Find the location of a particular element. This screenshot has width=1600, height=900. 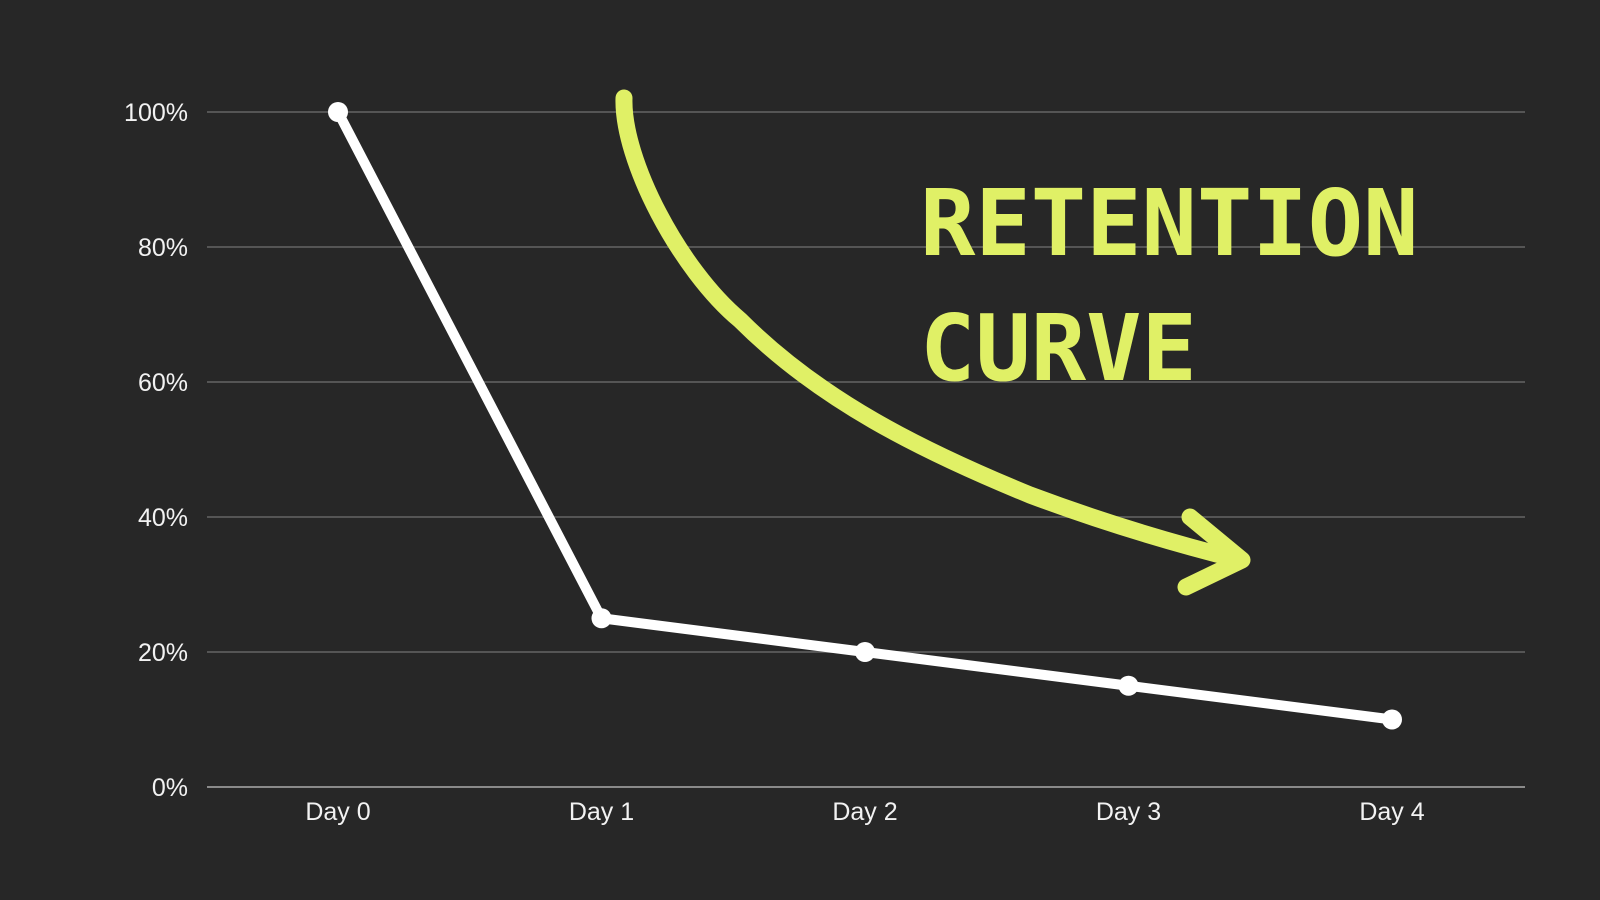

x-tick-label: Day 2 is located at coordinates (864, 812).